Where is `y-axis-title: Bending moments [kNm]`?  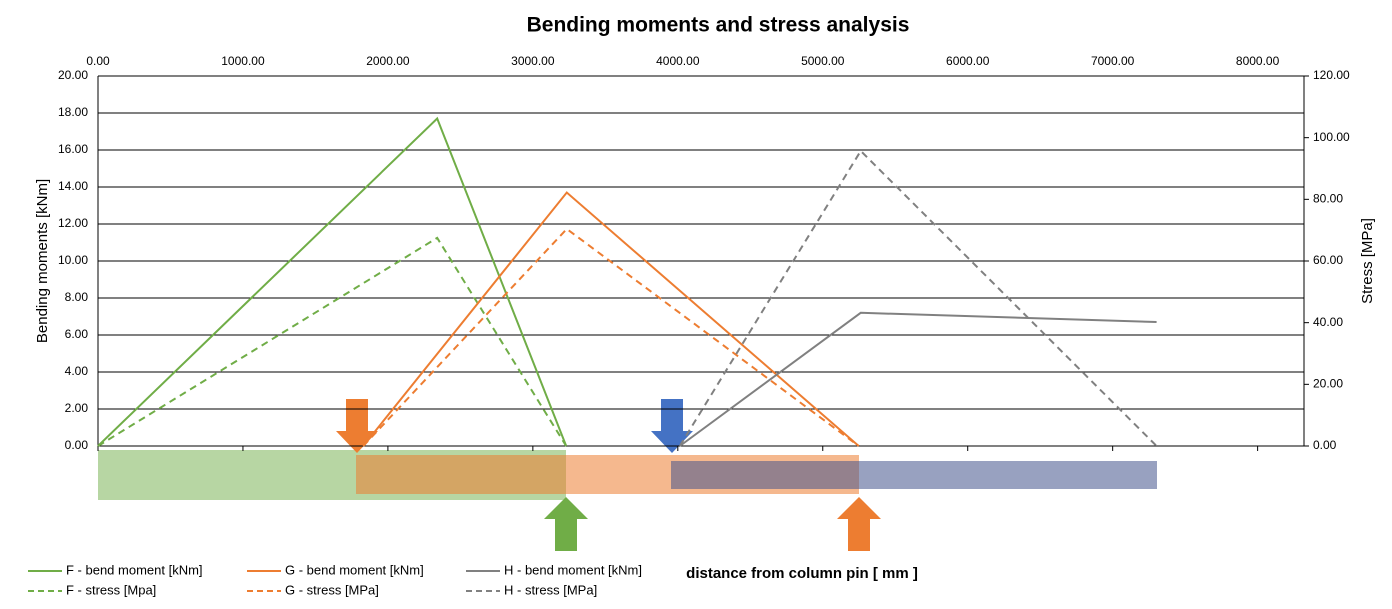
y-axis-title: Bending moments [kNm] is located at coordinates (42, 261).